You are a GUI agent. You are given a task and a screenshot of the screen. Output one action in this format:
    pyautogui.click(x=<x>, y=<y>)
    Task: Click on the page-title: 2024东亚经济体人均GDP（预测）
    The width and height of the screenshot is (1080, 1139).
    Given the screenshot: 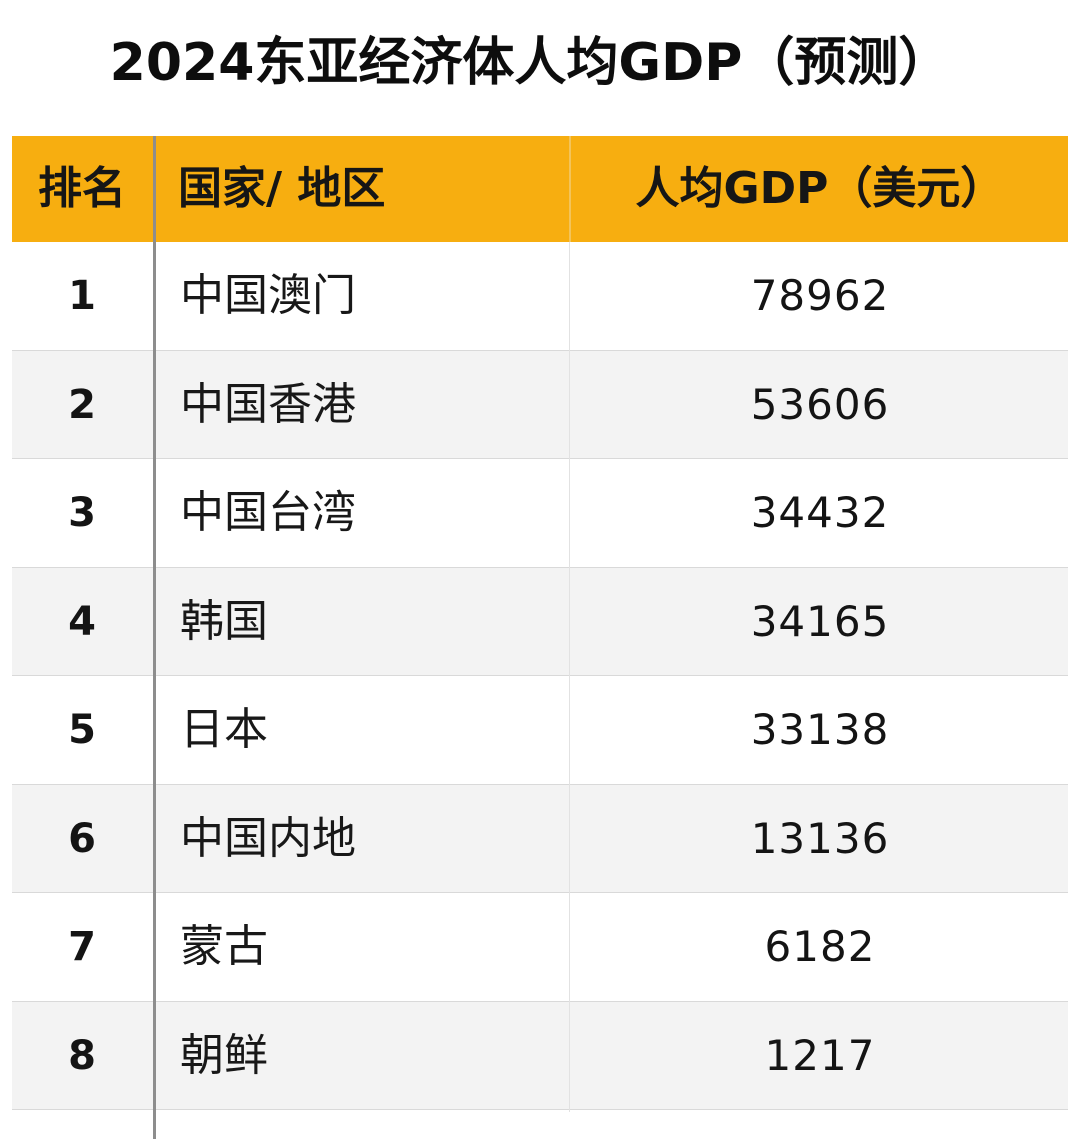 What is the action you would take?
    pyautogui.click(x=530, y=63)
    